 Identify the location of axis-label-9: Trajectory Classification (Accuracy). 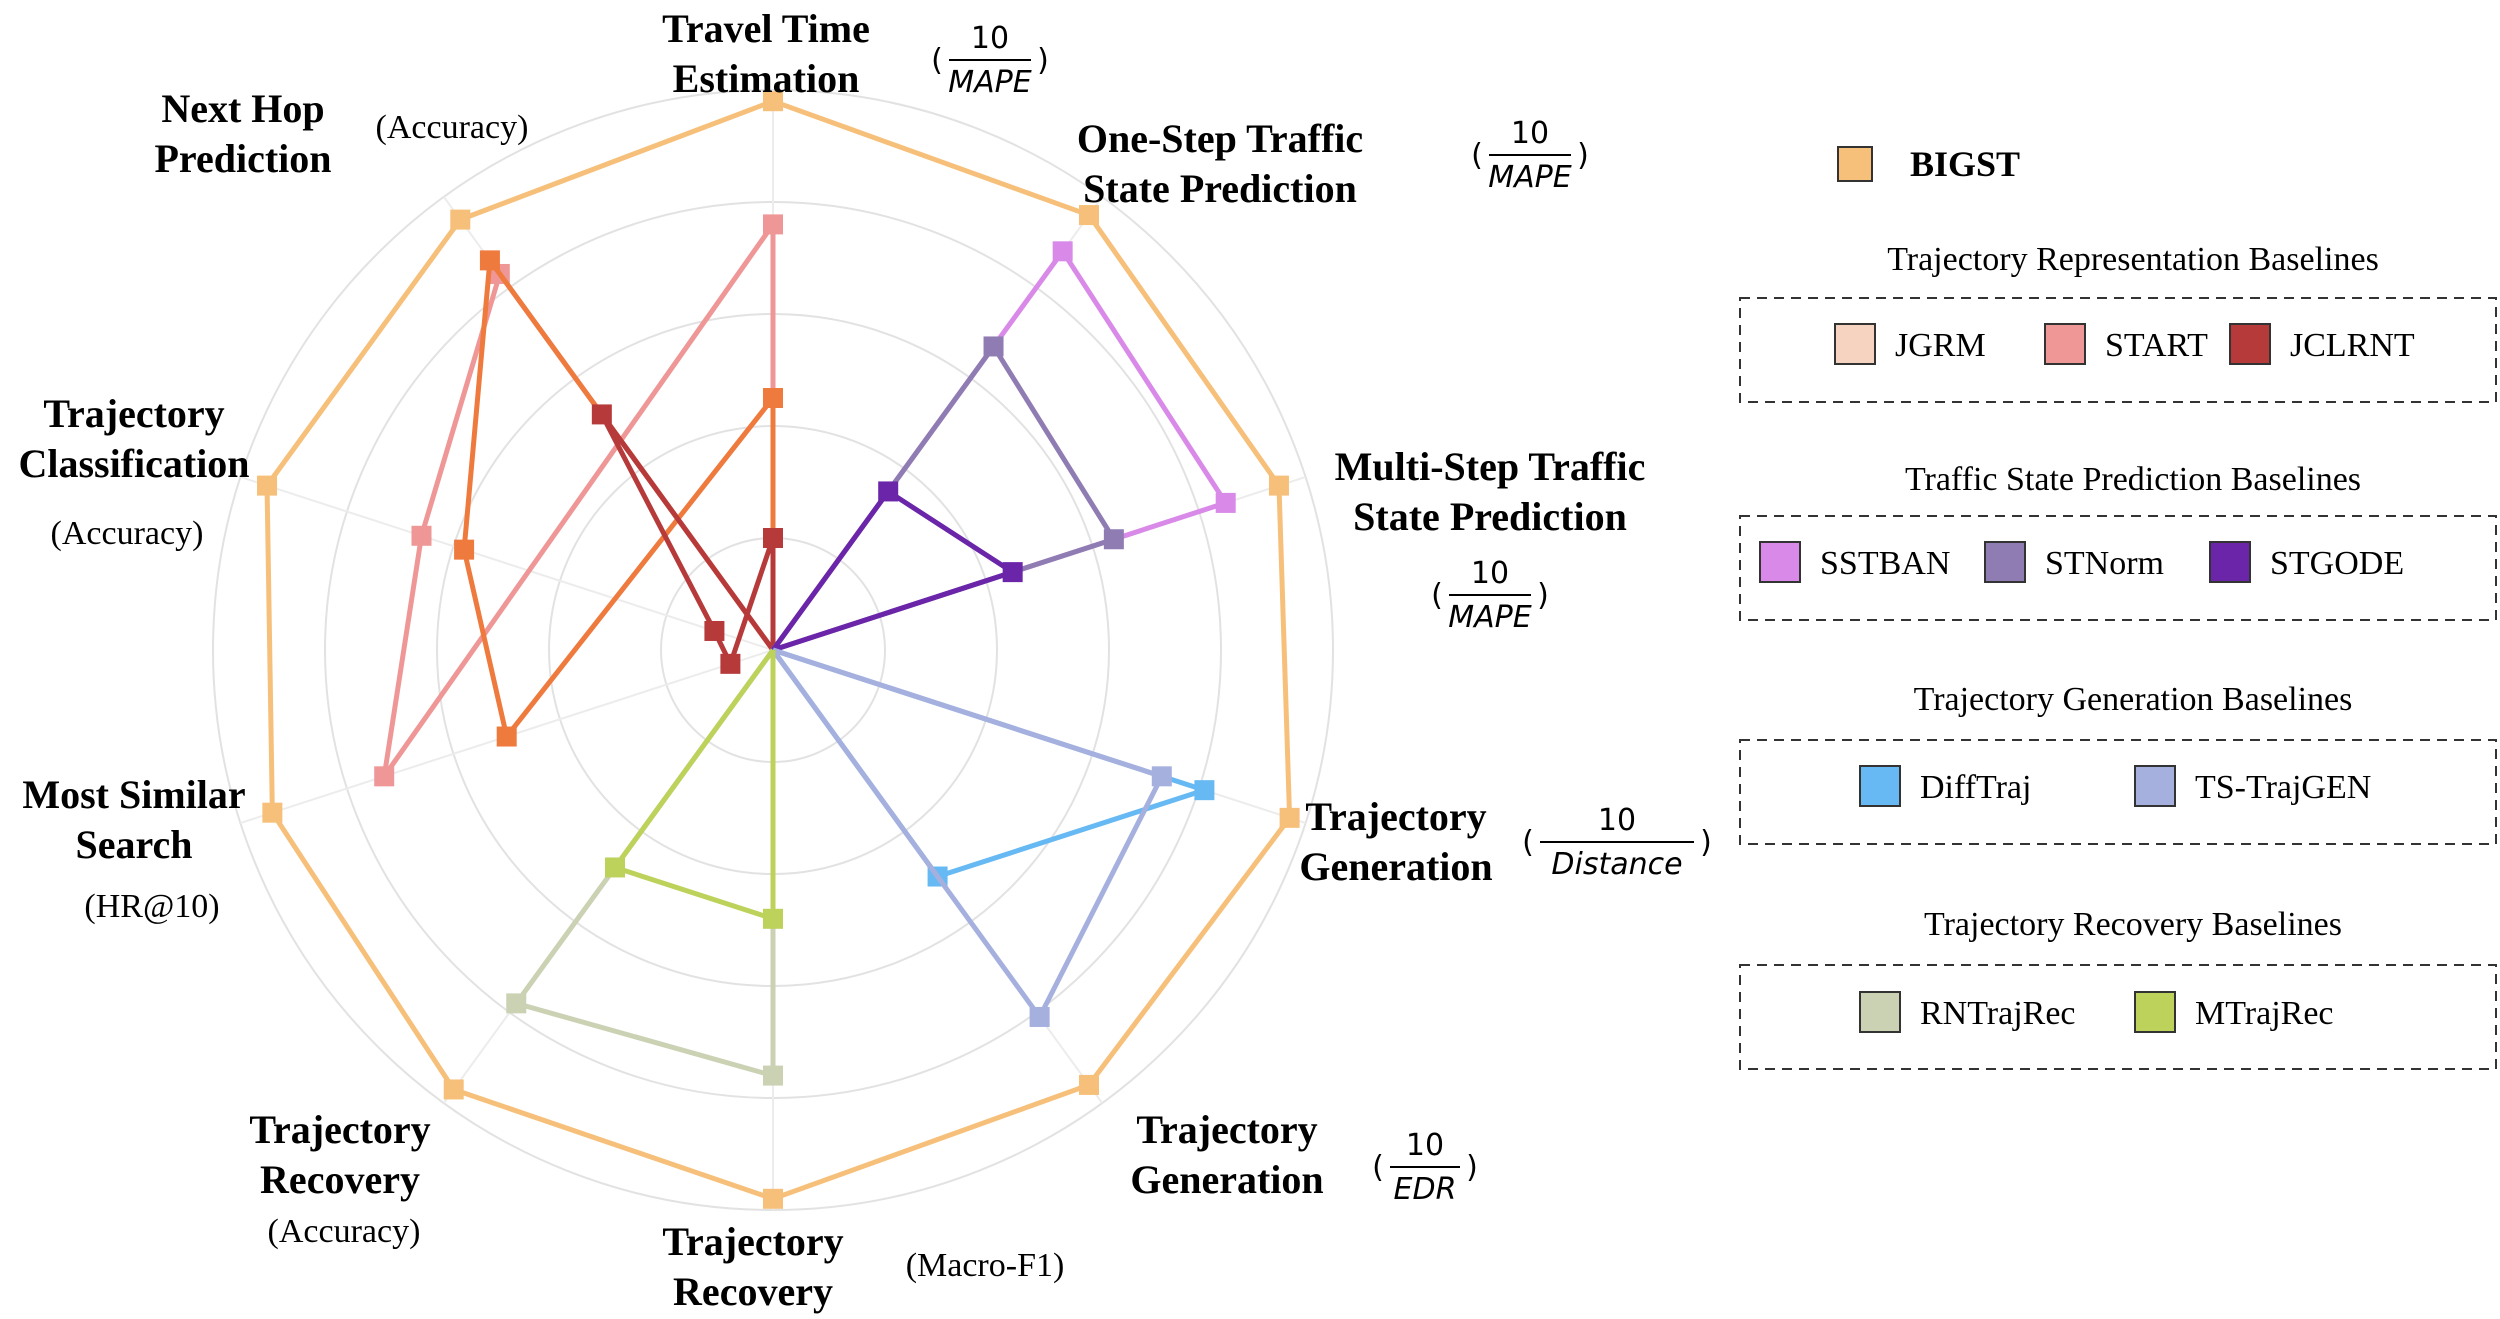
(133, 471).